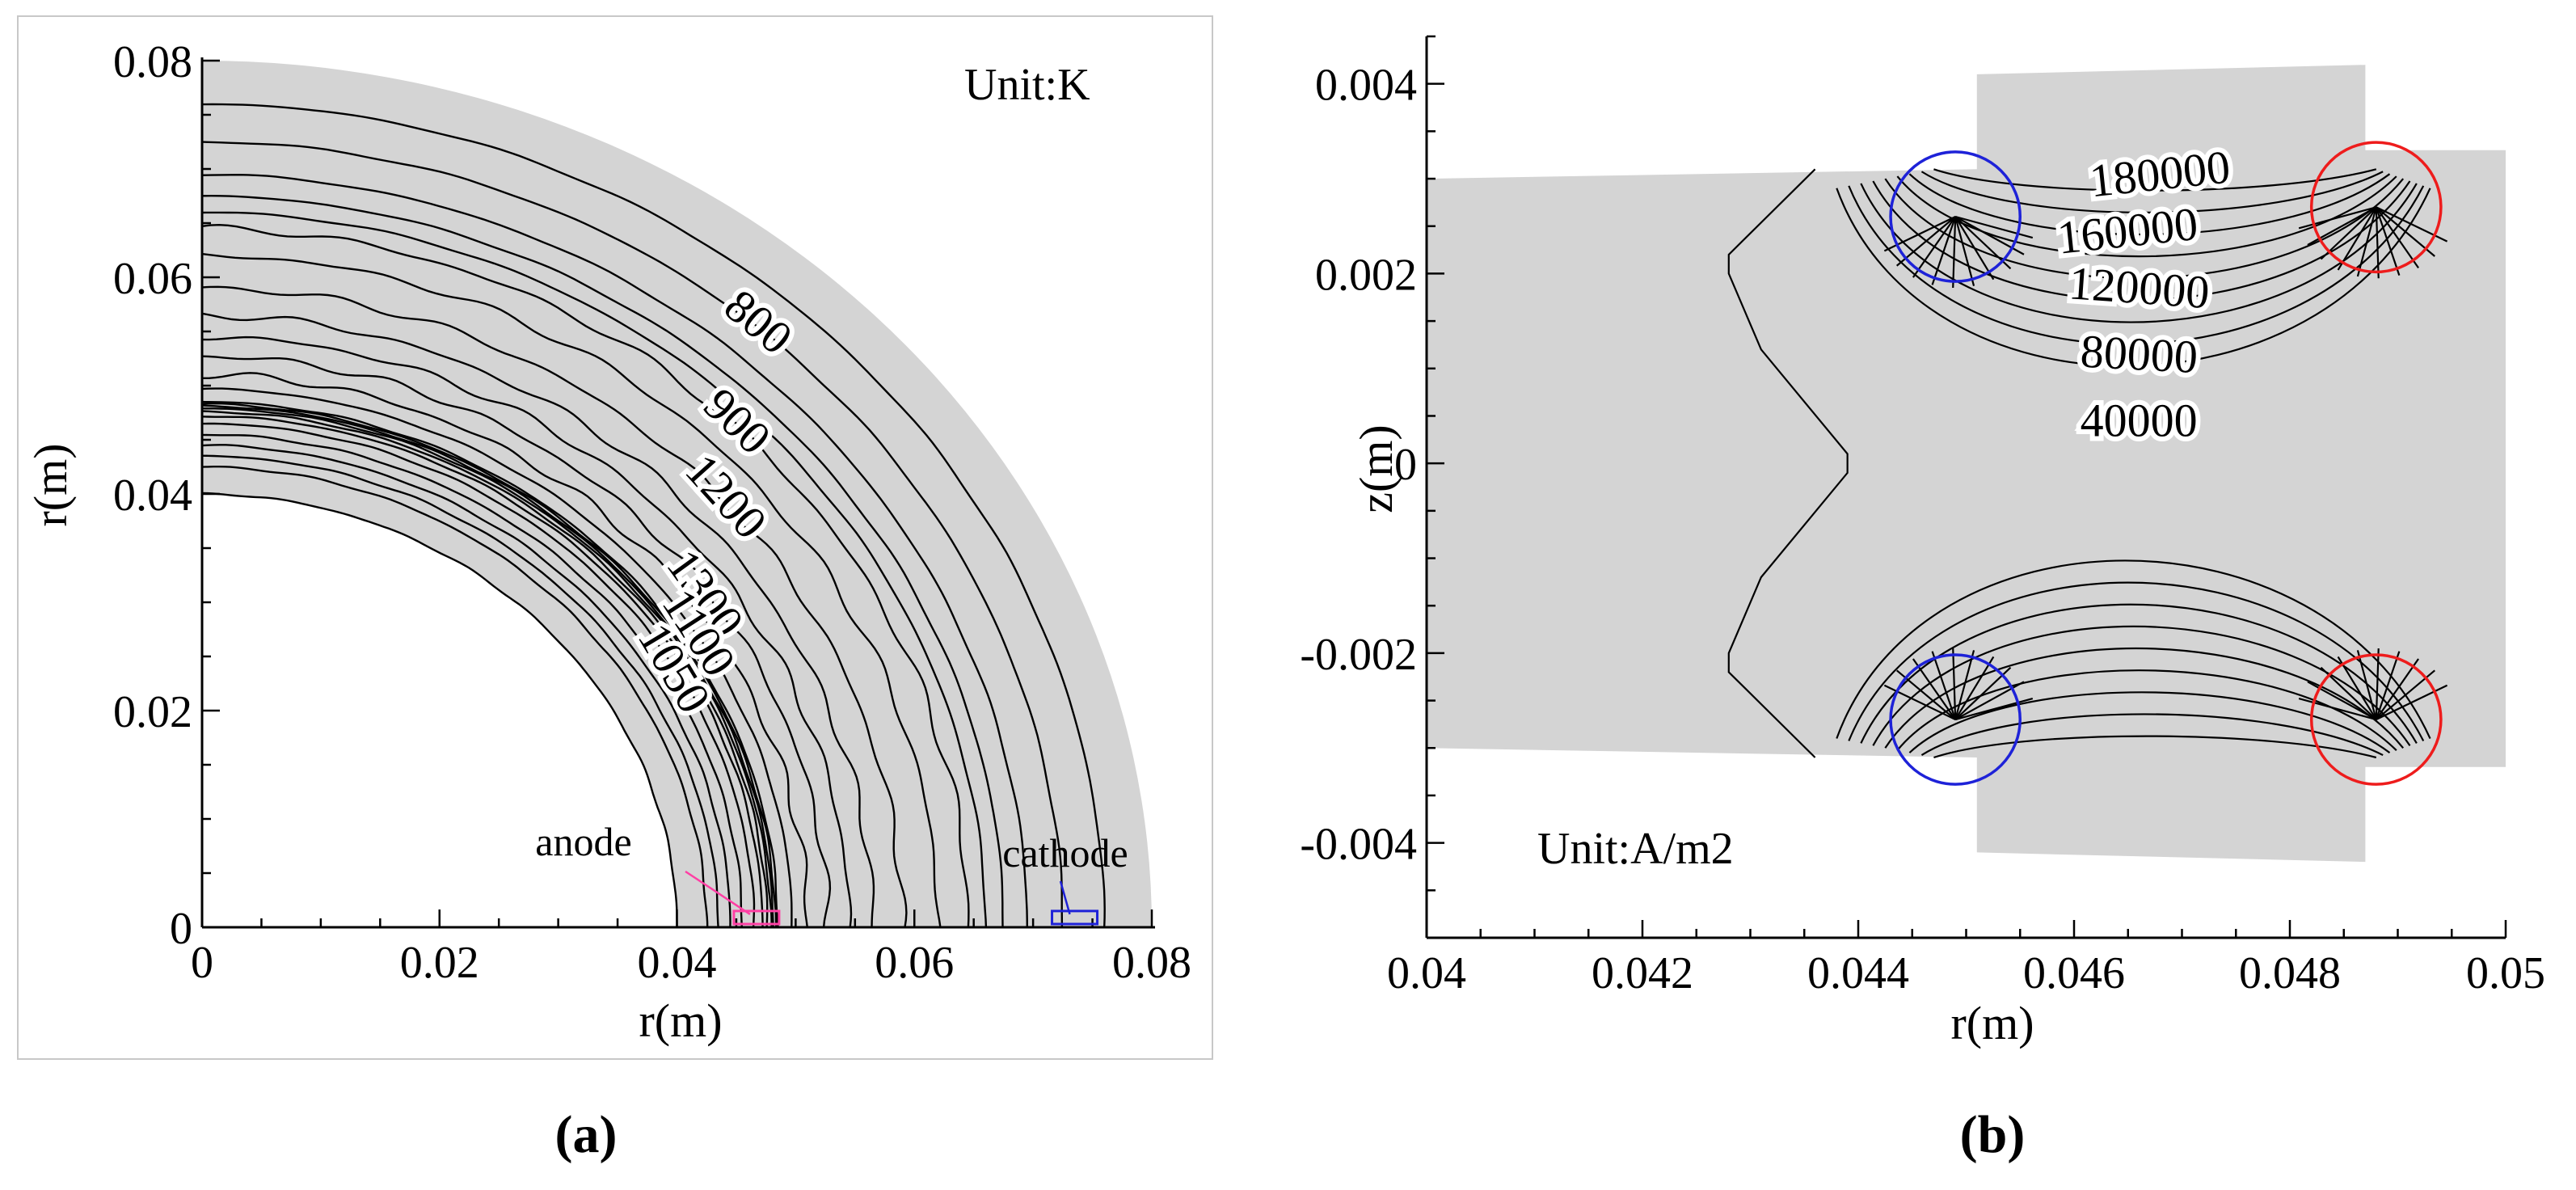 The width and height of the screenshot is (2576, 1190). I want to click on y-tick-label: 0.002, so click(1366, 275).